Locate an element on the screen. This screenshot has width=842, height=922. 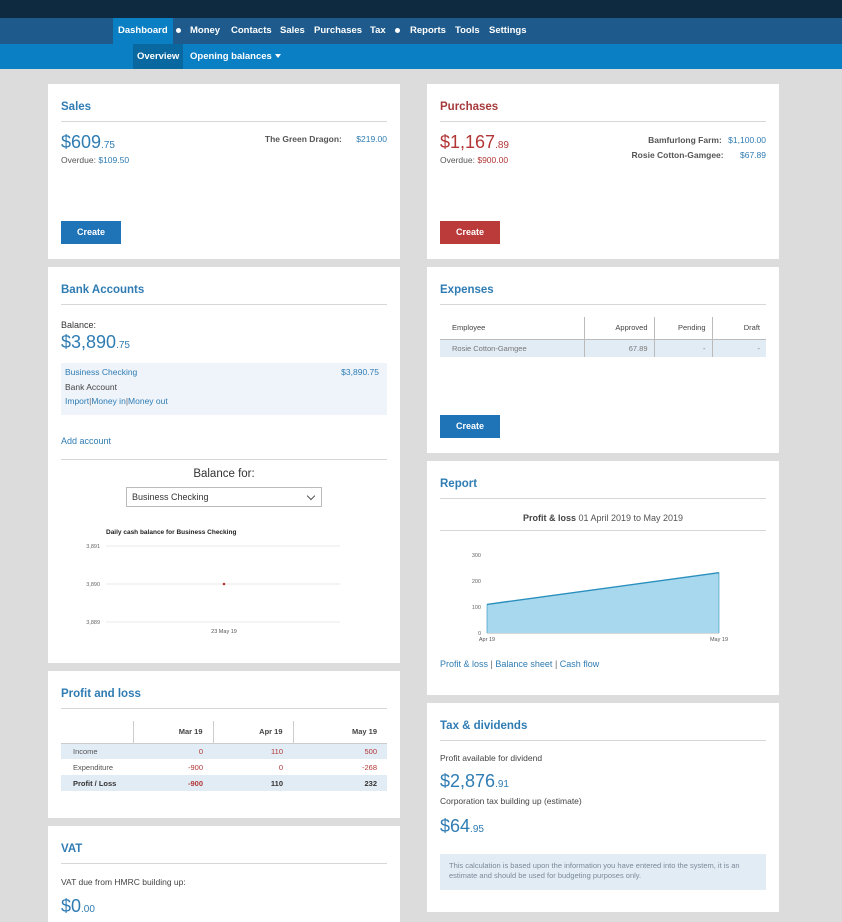
nav-dashboard: Dashboard is located at coordinates (143, 31).